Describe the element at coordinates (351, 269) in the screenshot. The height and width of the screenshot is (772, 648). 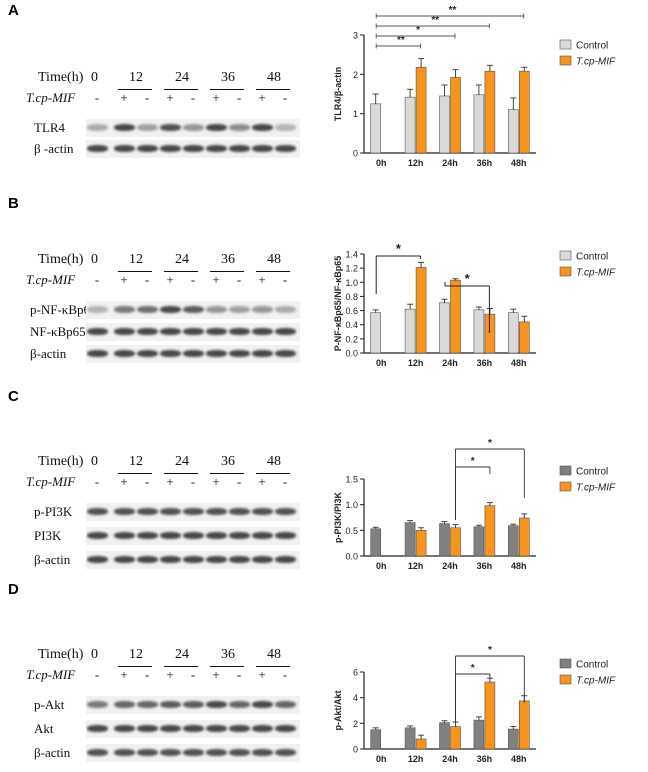
I see `y-tick-label: 1.2` at that location.